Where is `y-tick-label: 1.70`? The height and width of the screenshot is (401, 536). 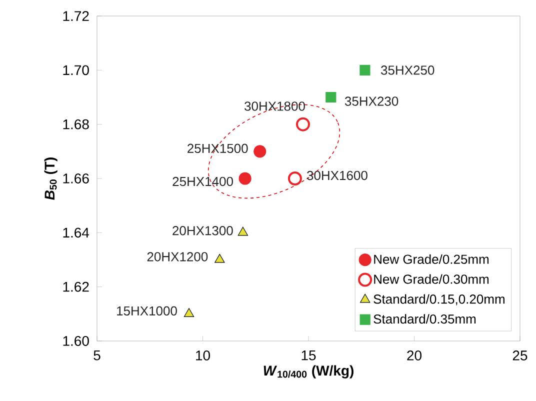
y-tick-label: 1.70 is located at coordinates (76, 70).